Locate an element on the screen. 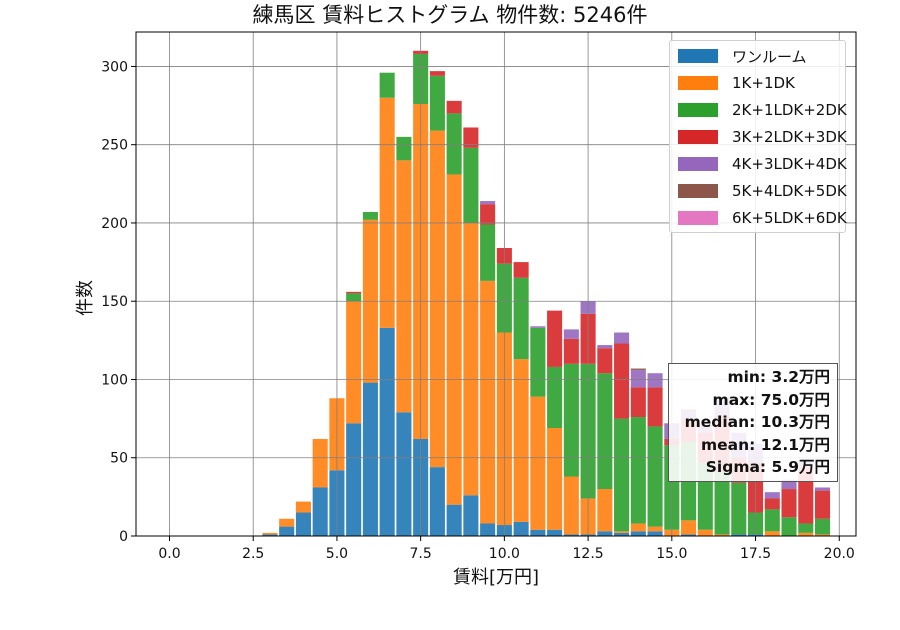 The width and height of the screenshot is (900, 630). x-tick-label: 7.5 is located at coordinates (421, 554).